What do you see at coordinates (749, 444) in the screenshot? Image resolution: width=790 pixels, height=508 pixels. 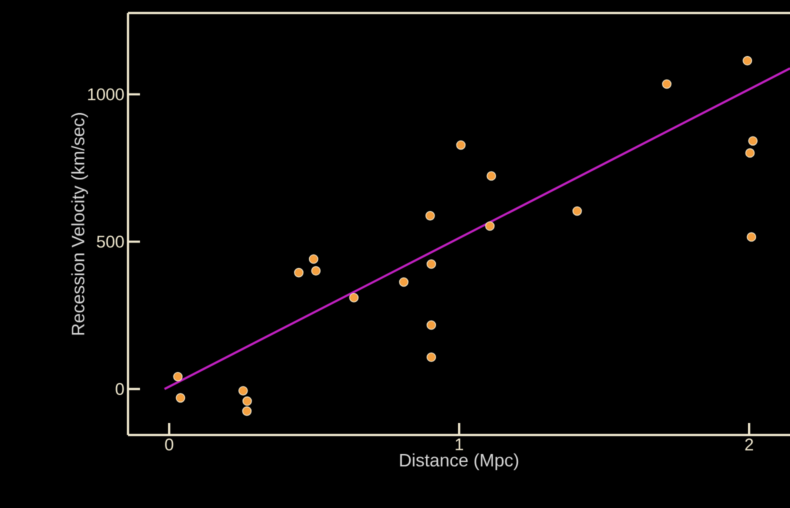 I see `x-tick-label: 2` at bounding box center [749, 444].